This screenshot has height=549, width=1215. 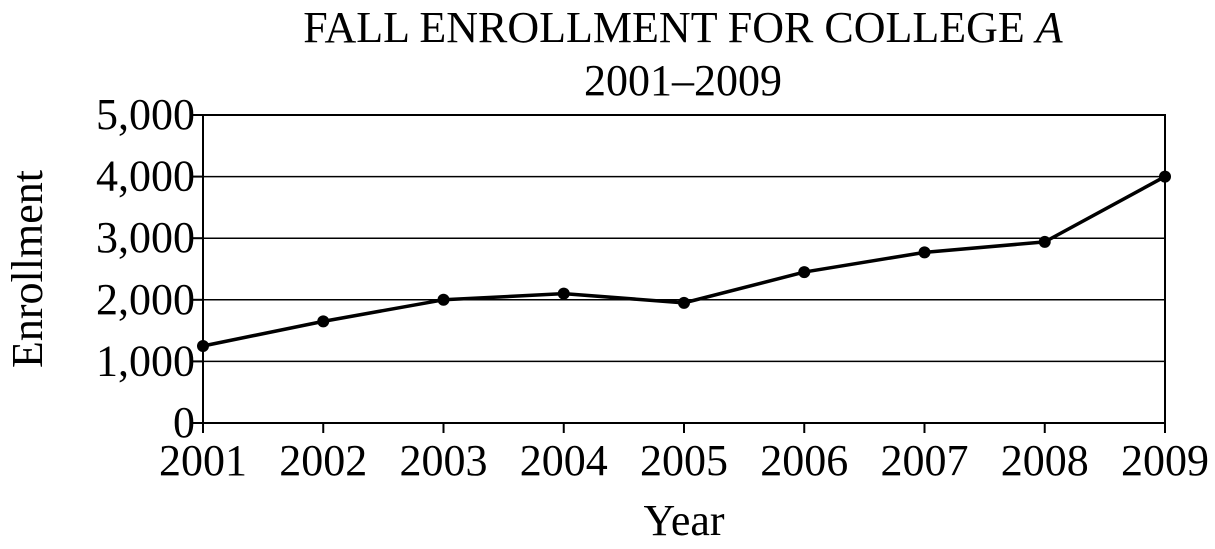 What do you see at coordinates (1045, 460) in the screenshot?
I see `x-tick-label-2008: 2008` at bounding box center [1045, 460].